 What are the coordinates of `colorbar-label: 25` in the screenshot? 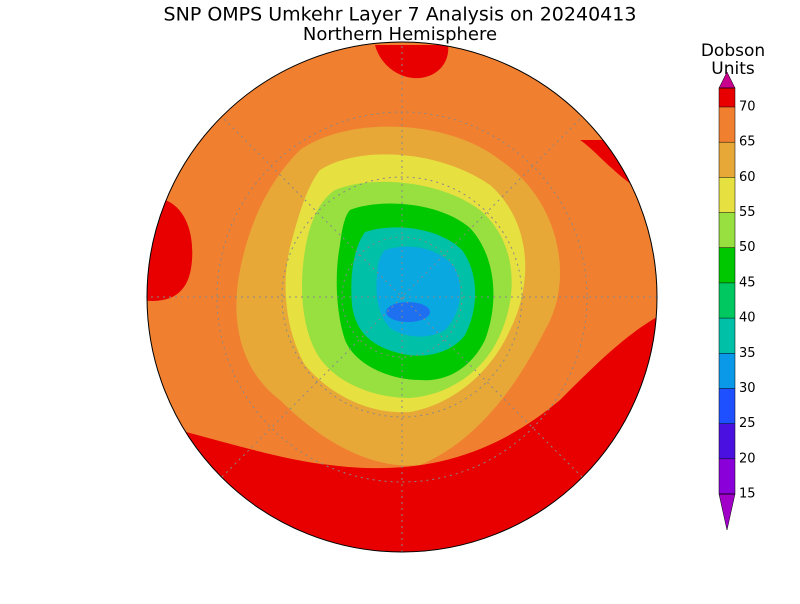 It's located at (747, 423).